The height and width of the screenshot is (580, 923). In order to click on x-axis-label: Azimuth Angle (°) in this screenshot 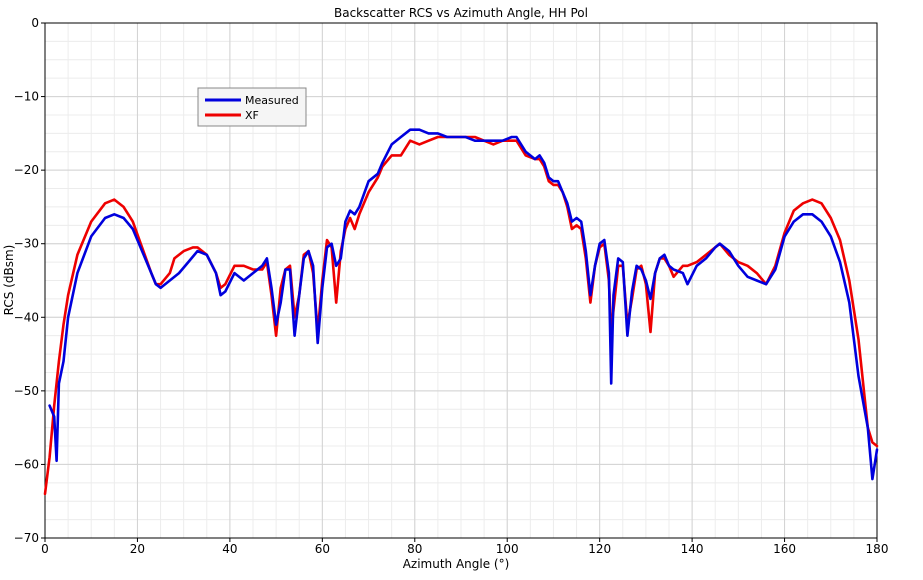, I will do `click(456, 564)`.